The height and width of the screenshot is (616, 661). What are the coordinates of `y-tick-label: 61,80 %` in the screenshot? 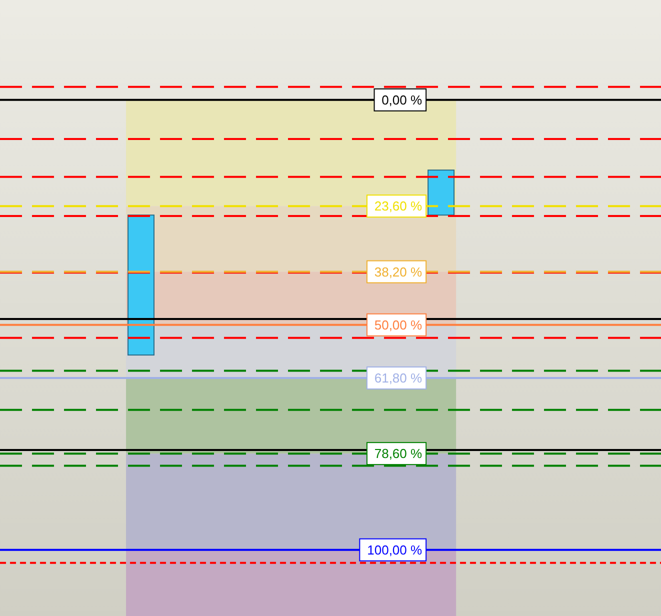 It's located at (398, 378).